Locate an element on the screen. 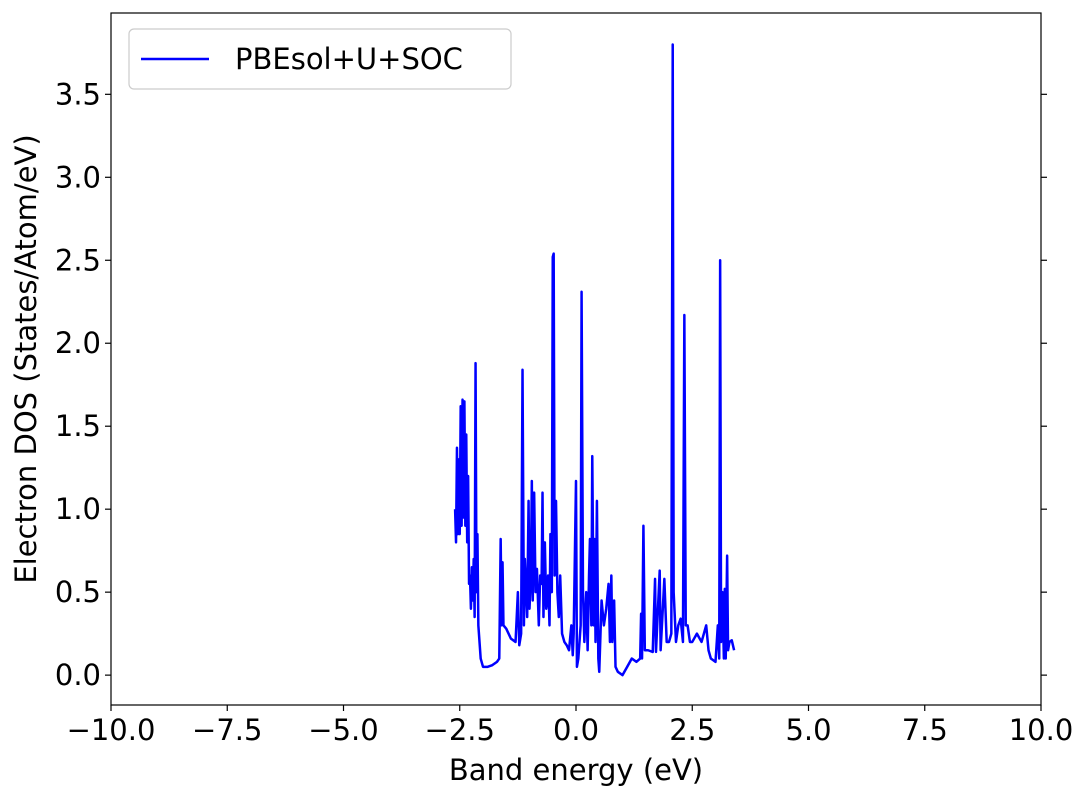 The height and width of the screenshot is (797, 1088). y-tick-label: 3.5 is located at coordinates (78, 94).